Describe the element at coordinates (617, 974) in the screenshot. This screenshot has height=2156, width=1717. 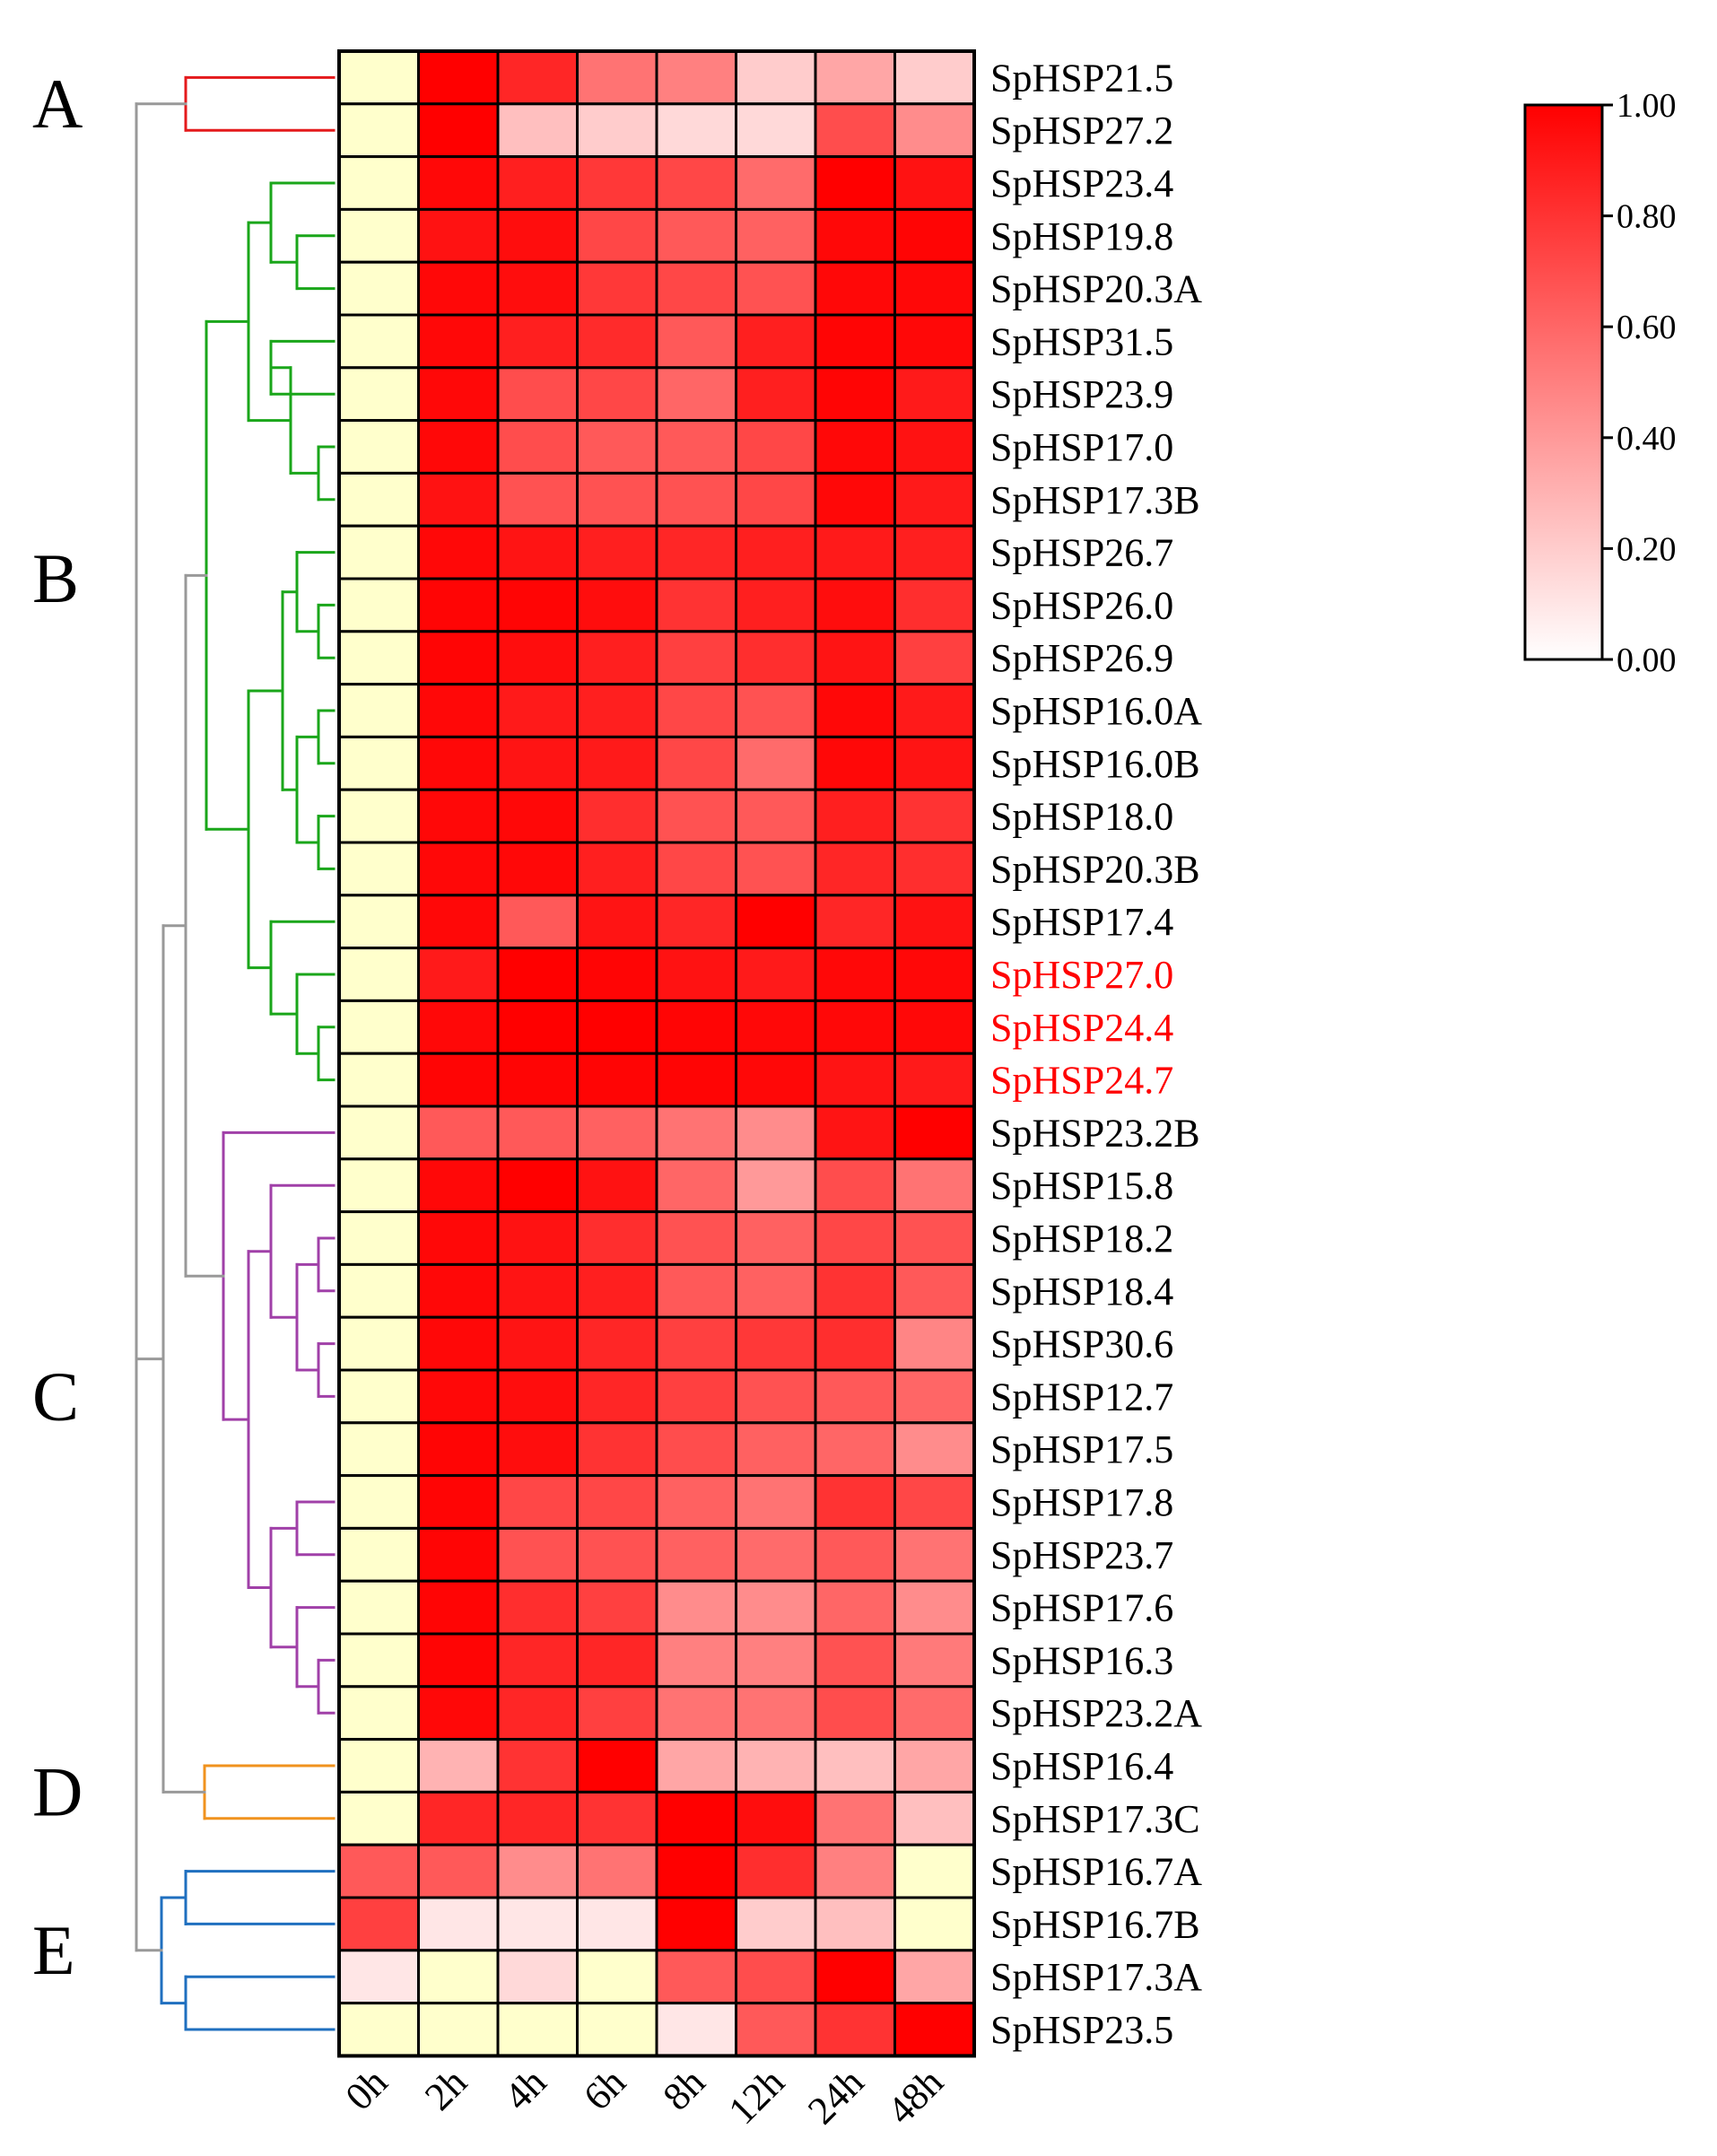
I see `heatmap-cell-sphsp27-0-6h` at that location.